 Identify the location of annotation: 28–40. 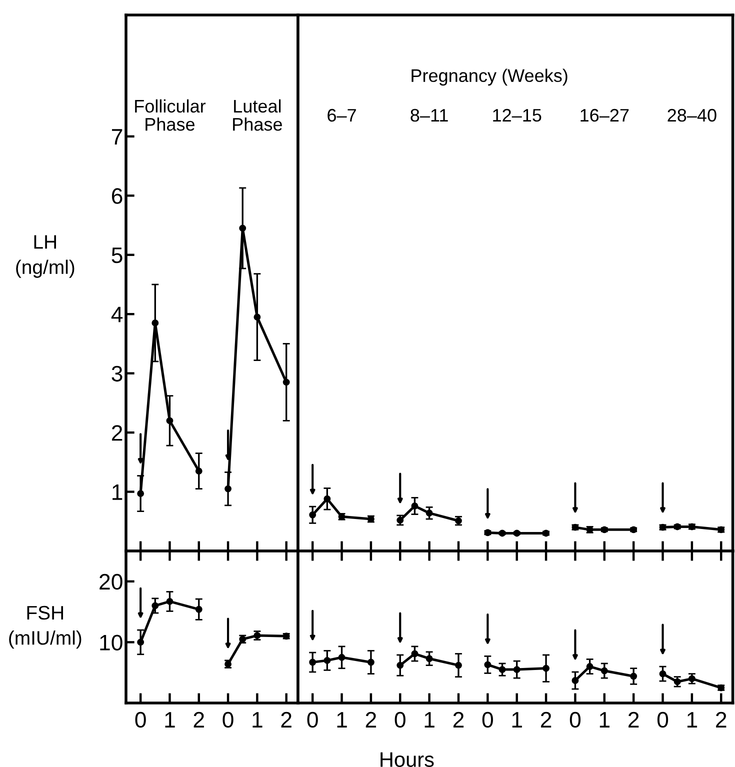
(692, 115).